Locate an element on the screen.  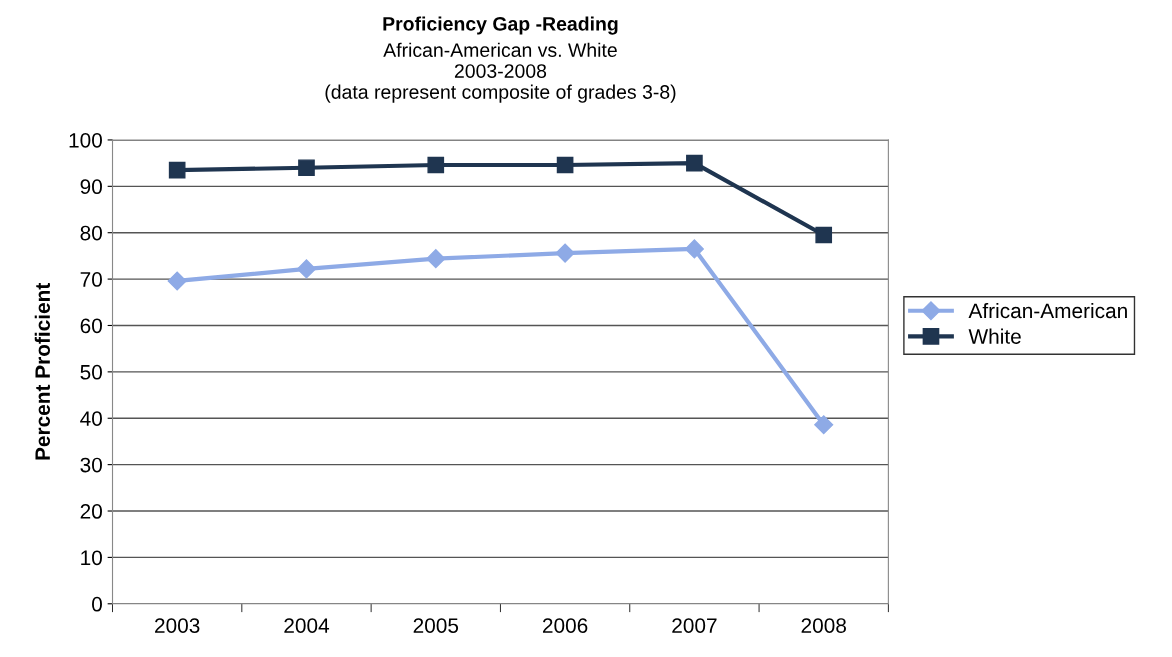
legend-label: White is located at coordinates (994, 336).